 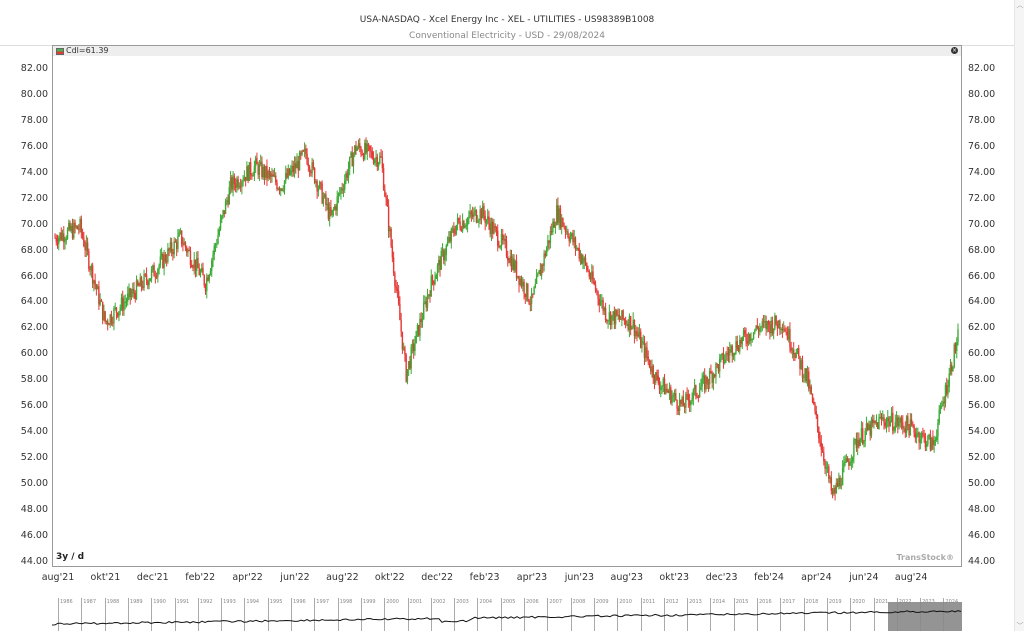 I want to click on y-tick-label: 68.00, so click(x=34, y=250).